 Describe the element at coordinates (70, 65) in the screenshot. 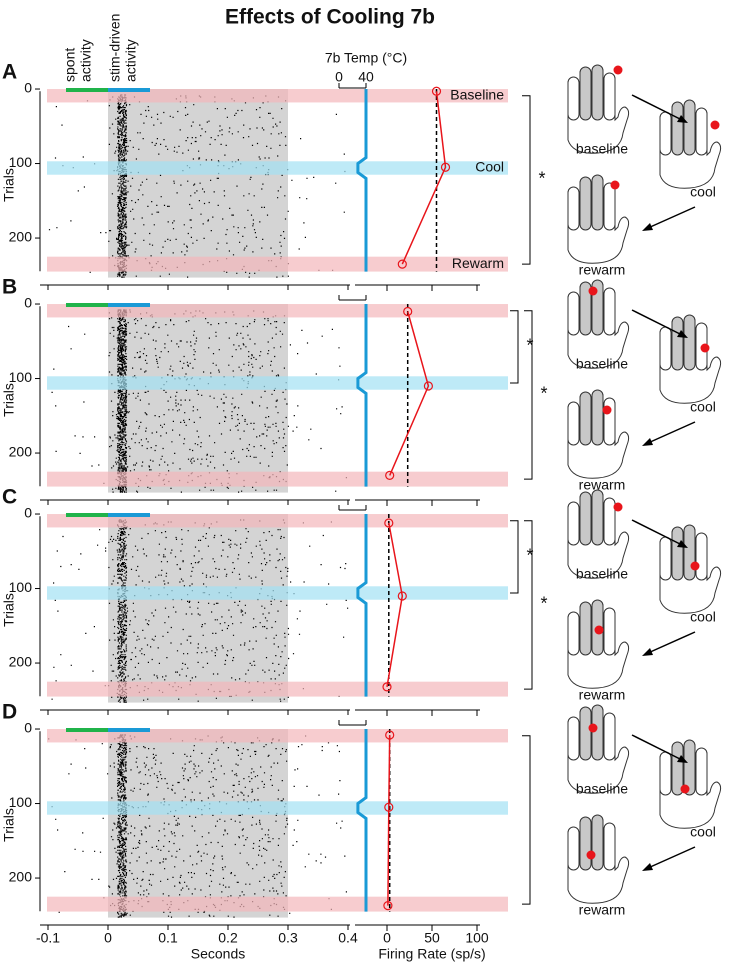

I see `spont-label-line: spont` at that location.